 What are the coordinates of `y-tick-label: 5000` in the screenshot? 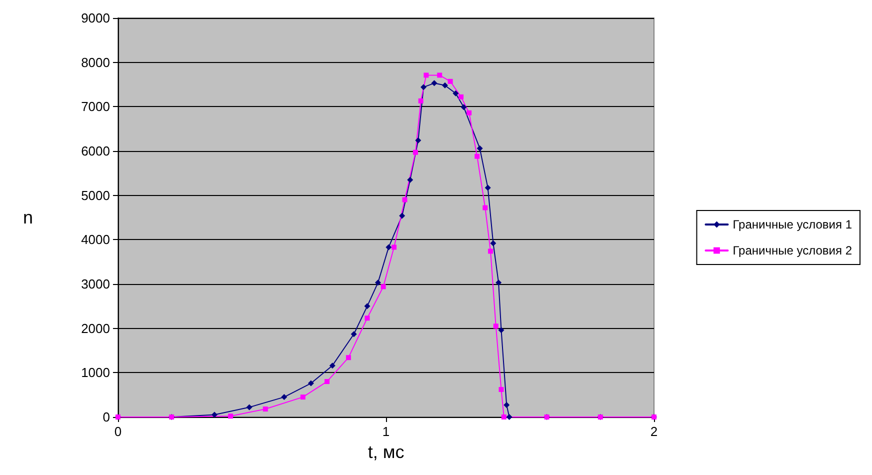 It's located at (95, 195).